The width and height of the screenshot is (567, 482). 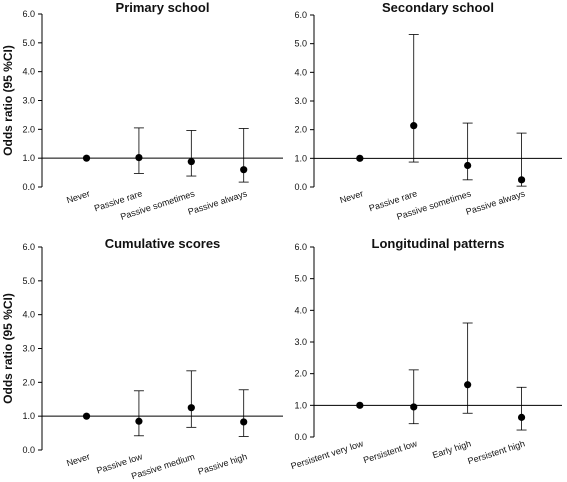 I want to click on chart-title: Cumulative scores, so click(x=163, y=243).